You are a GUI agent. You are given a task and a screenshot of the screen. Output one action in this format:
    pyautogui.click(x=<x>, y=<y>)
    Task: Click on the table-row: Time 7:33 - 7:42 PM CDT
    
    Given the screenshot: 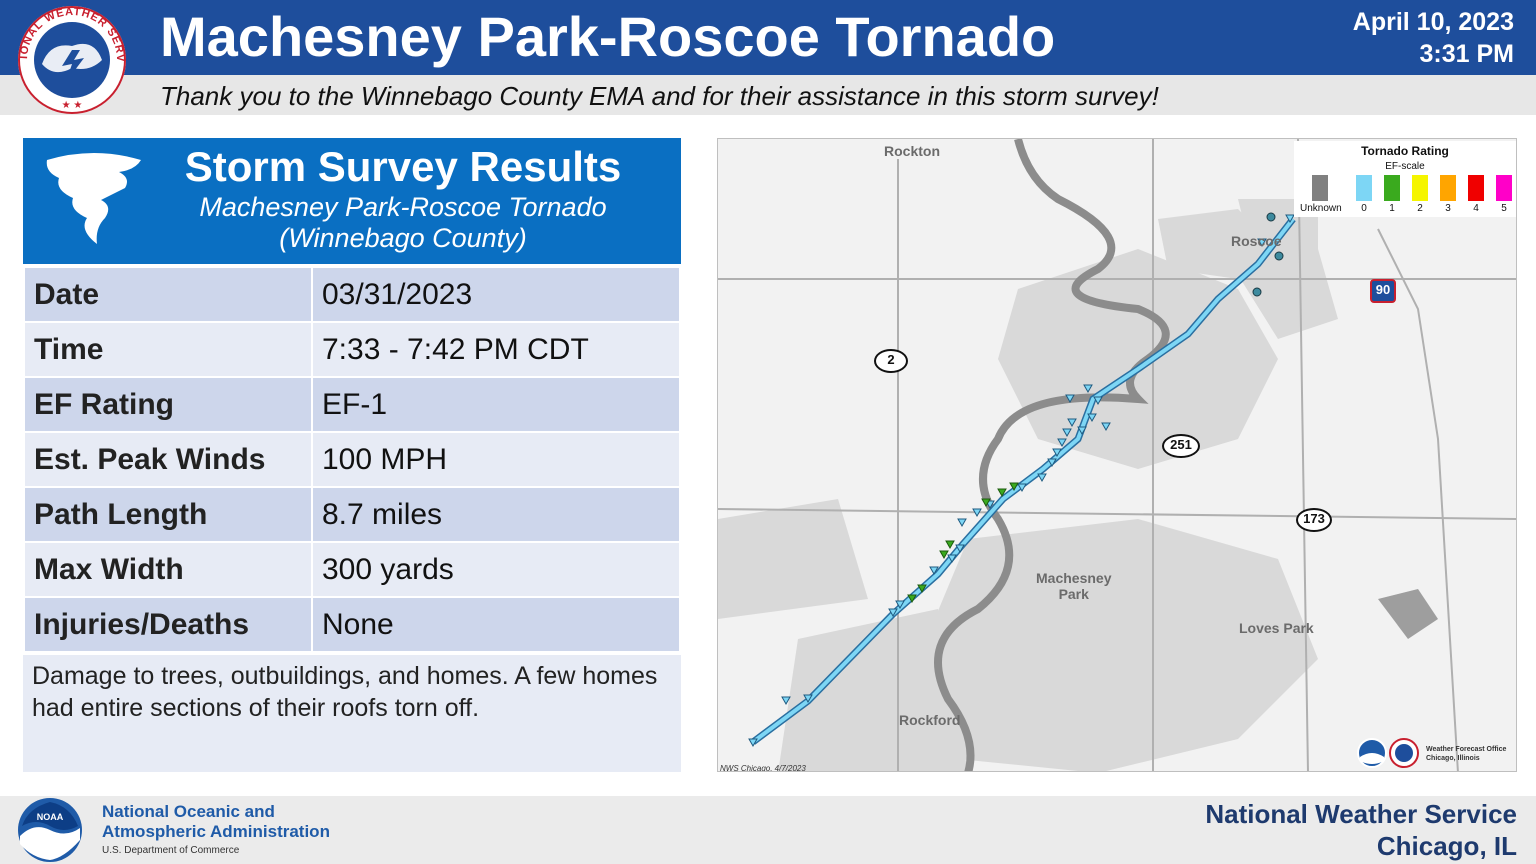 What is the action you would take?
    pyautogui.click(x=352, y=349)
    